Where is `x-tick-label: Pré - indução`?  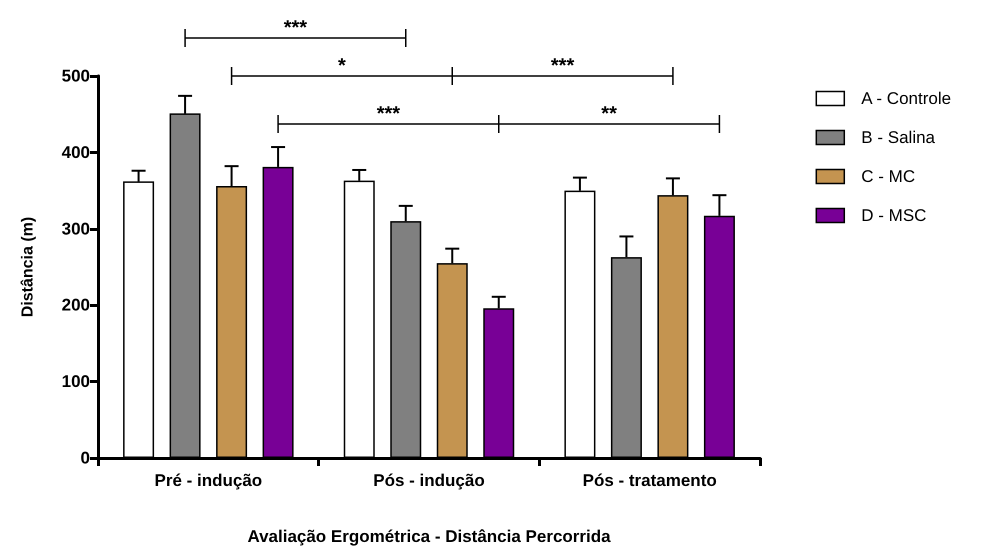 x-tick-label: Pré - indução is located at coordinates (208, 480).